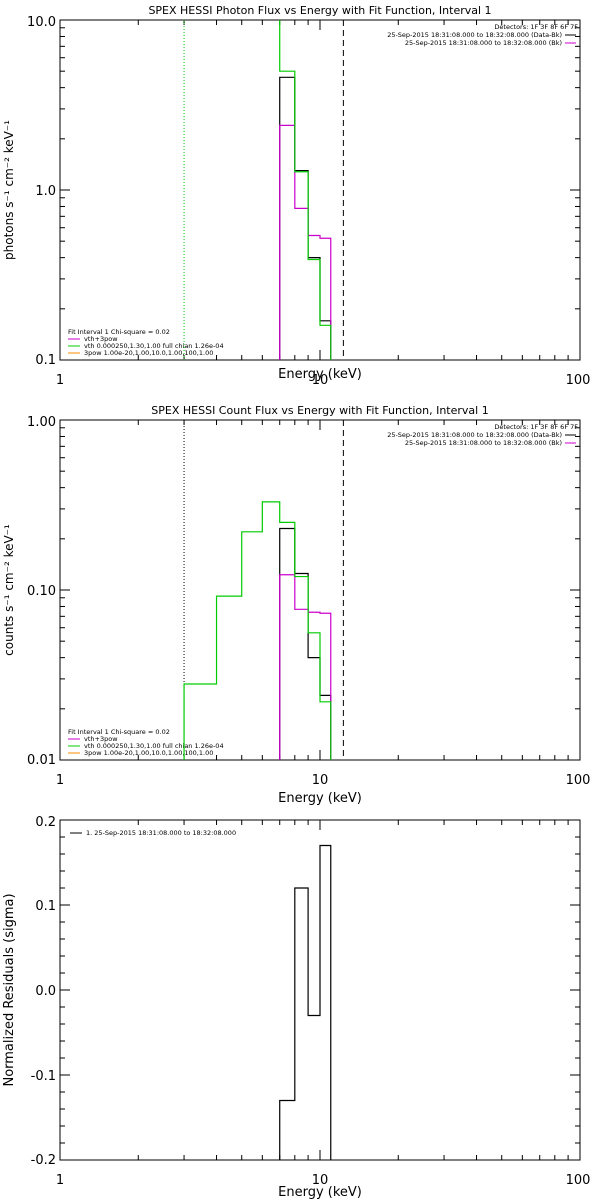 This screenshot has height=1200, width=600. What do you see at coordinates (9, 590) in the screenshot?
I see `y-axis-label: counts s⁻¹ cm⁻² keV⁻¹` at bounding box center [9, 590].